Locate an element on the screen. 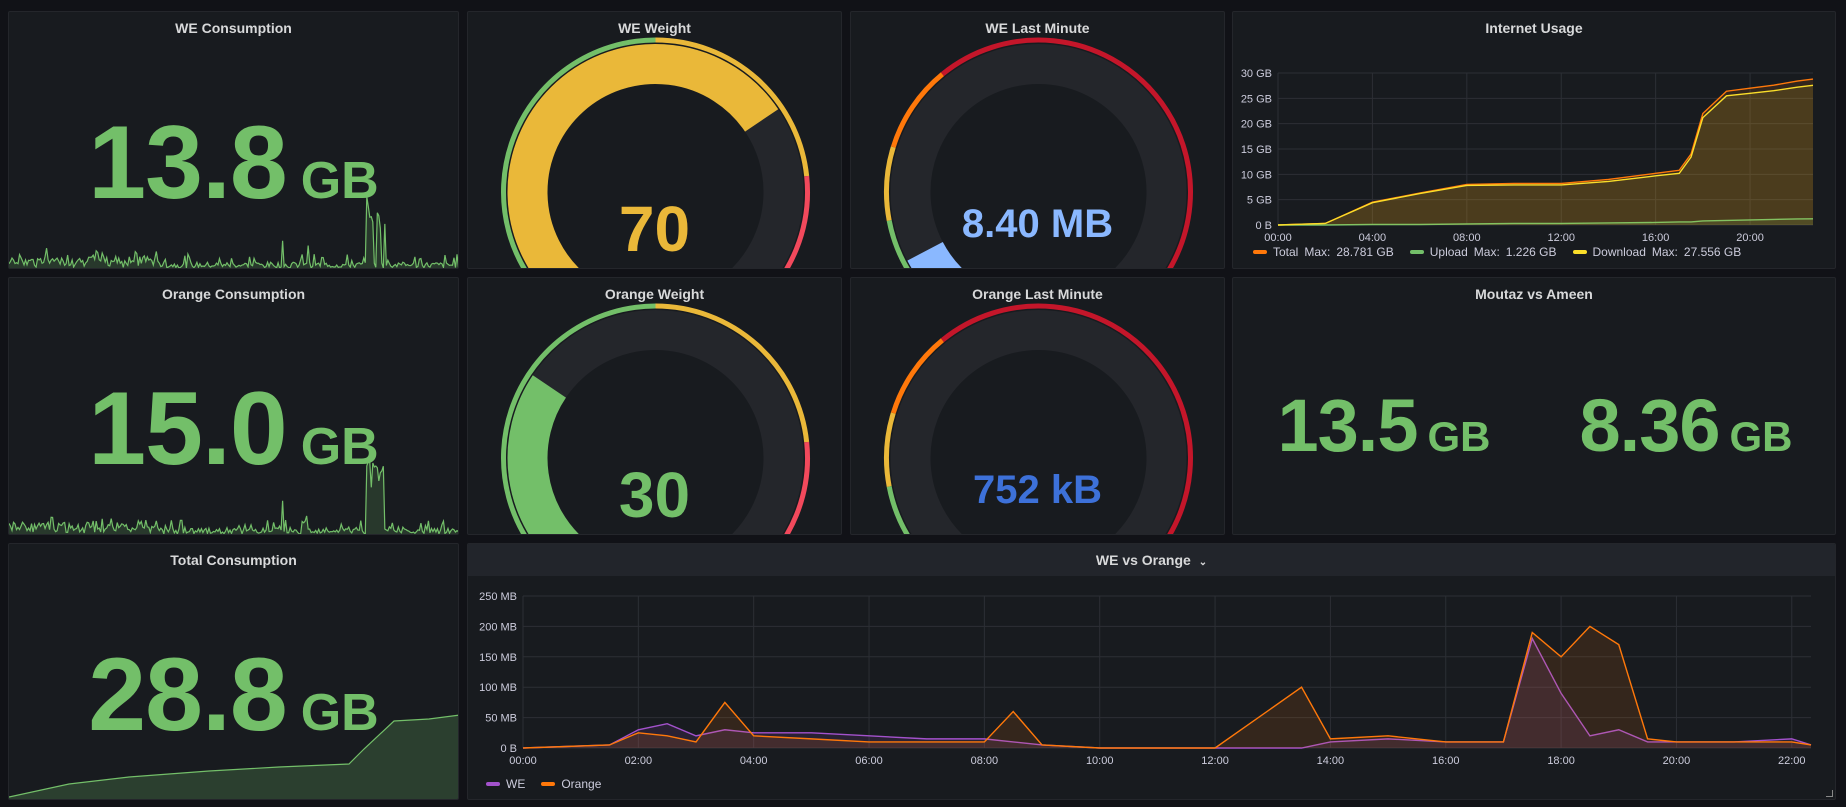 Image resolution: width=1846 pixels, height=807 pixels. y-tick-label: 50 MB is located at coordinates (501, 719).